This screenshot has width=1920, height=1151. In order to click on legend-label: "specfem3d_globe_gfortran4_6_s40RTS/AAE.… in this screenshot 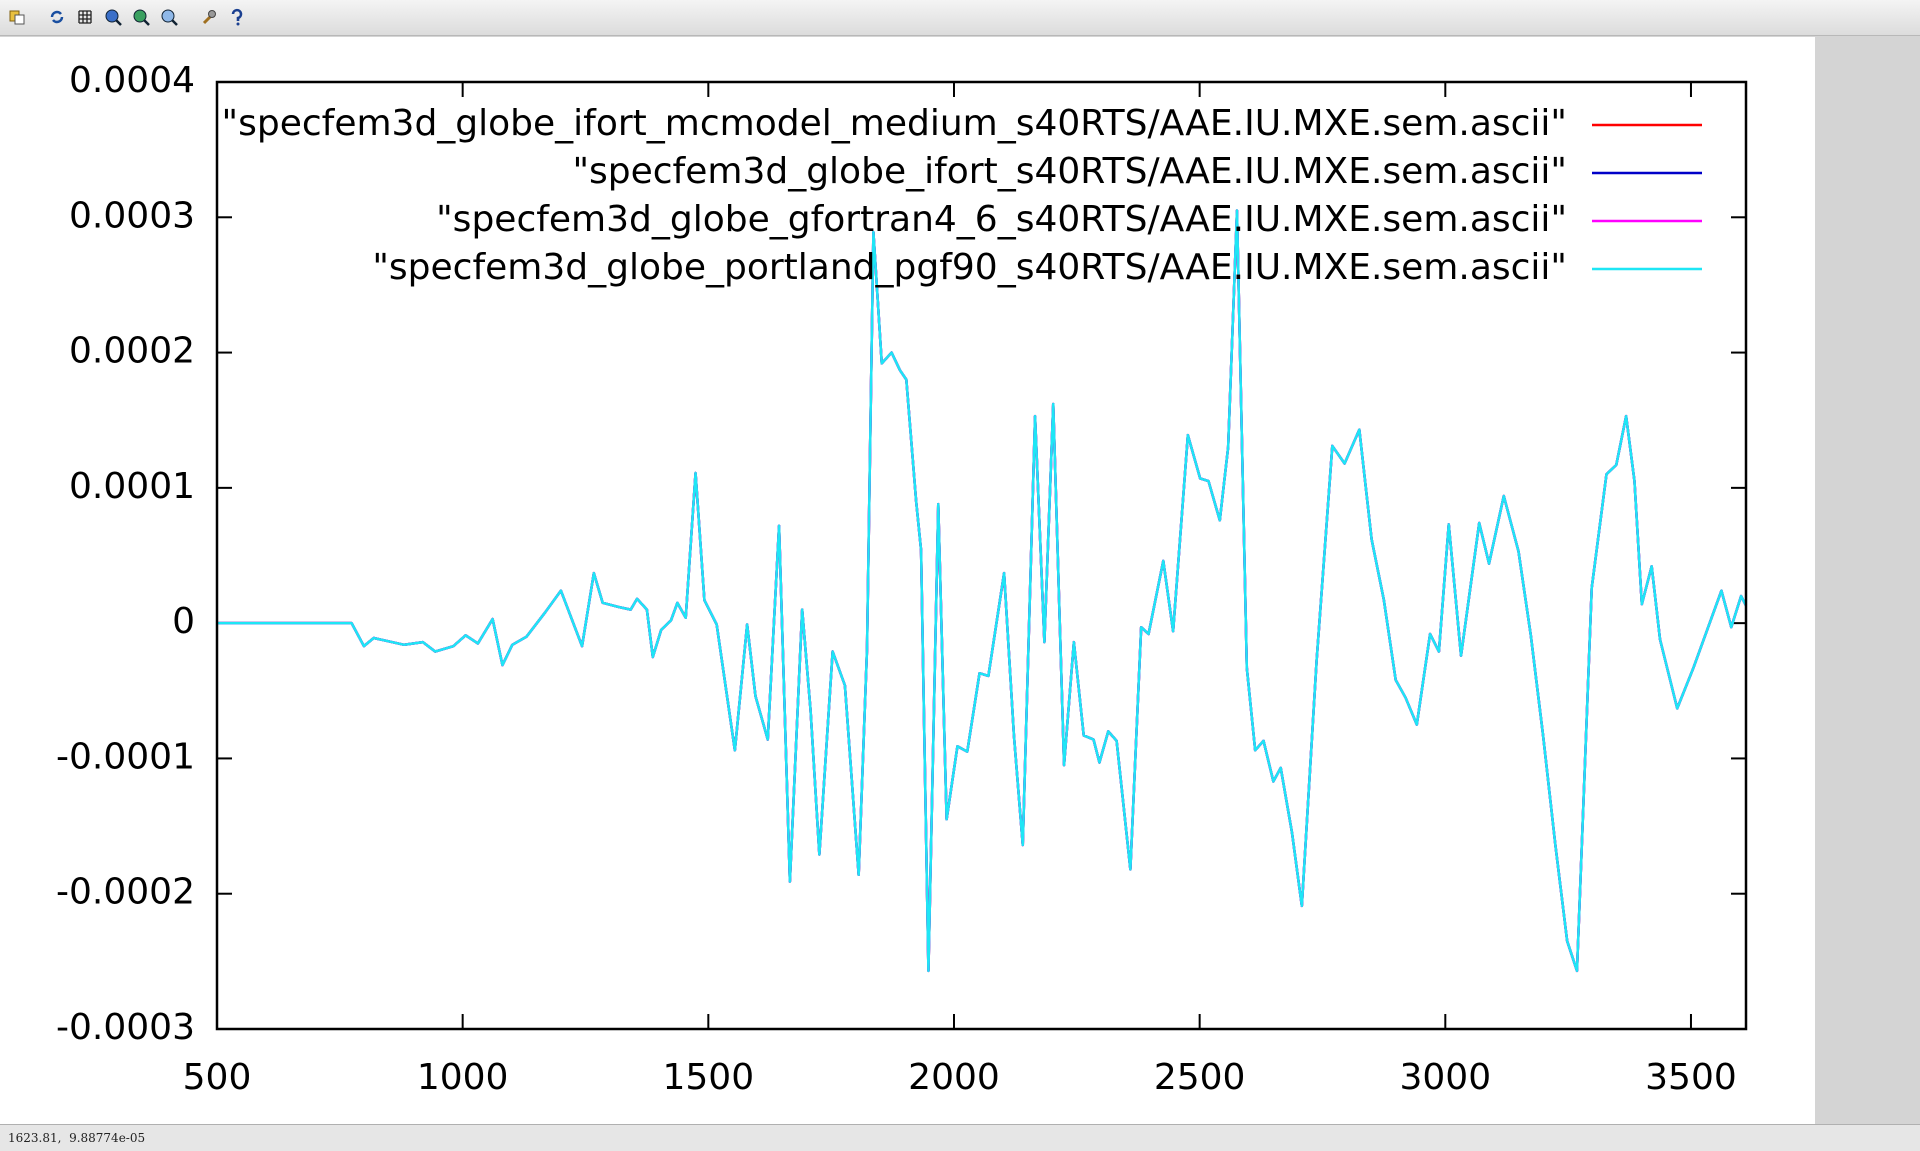, I will do `click(1001, 219)`.